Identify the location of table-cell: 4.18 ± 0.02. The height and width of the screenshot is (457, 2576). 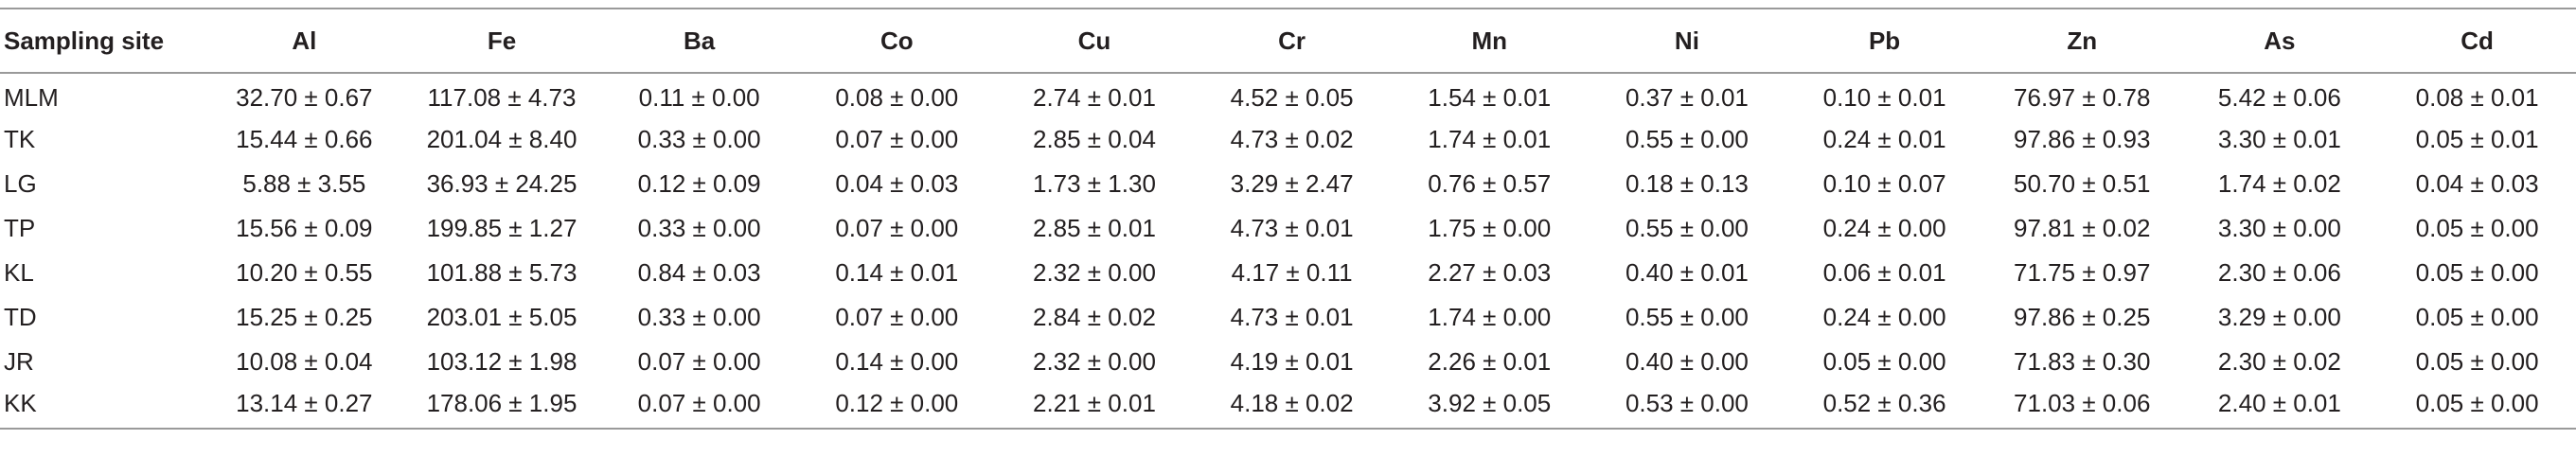
(1292, 403).